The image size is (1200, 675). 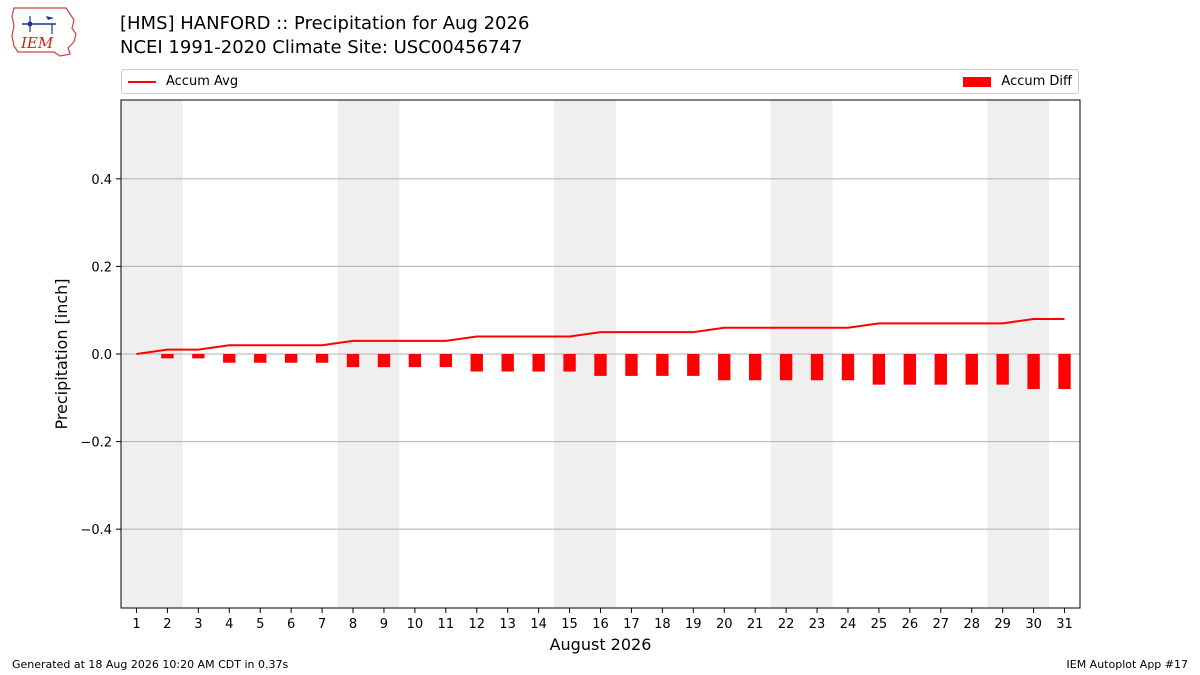 I want to click on logo-text: IEM, so click(x=37, y=43).